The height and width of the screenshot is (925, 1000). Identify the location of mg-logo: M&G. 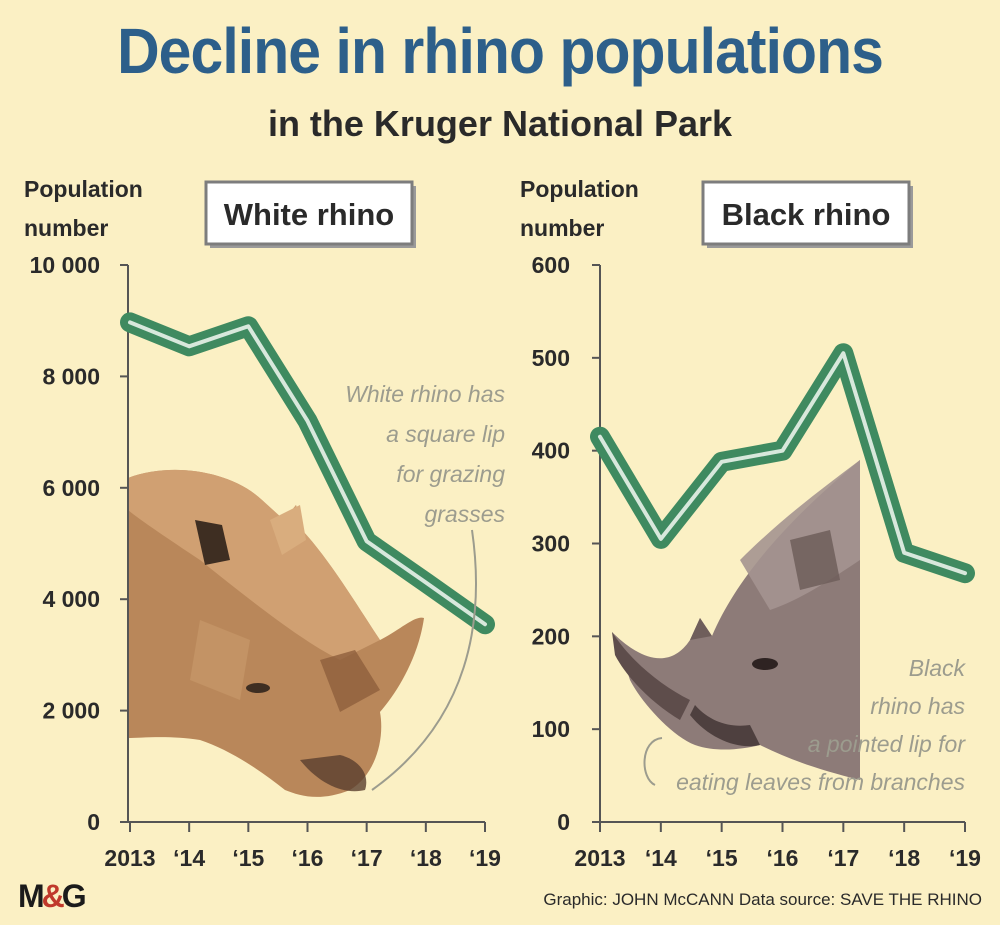
(52, 896).